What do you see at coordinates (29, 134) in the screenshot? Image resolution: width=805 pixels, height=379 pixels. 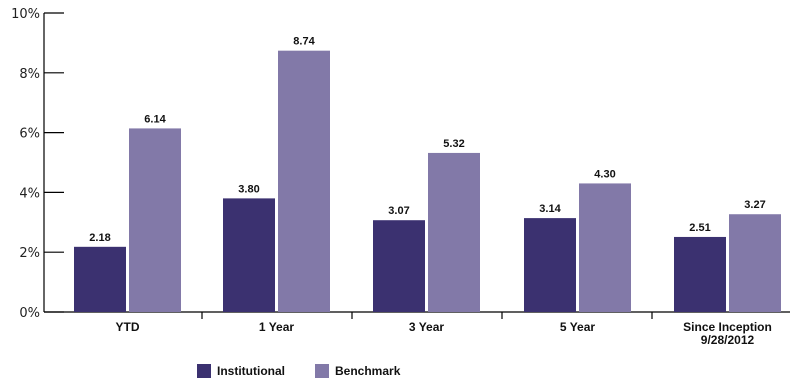 I see `y-tick-label: 6%` at bounding box center [29, 134].